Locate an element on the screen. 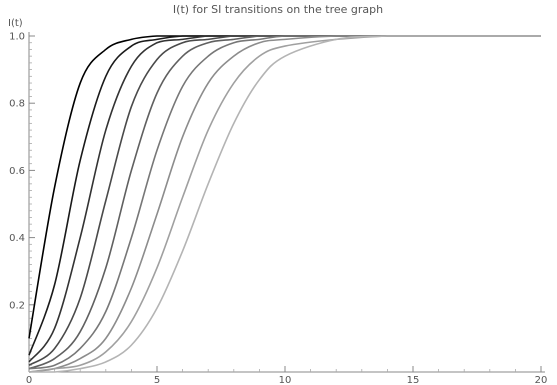 This screenshot has width=557, height=385. y-tick-label: 0.2 is located at coordinates (17, 305).